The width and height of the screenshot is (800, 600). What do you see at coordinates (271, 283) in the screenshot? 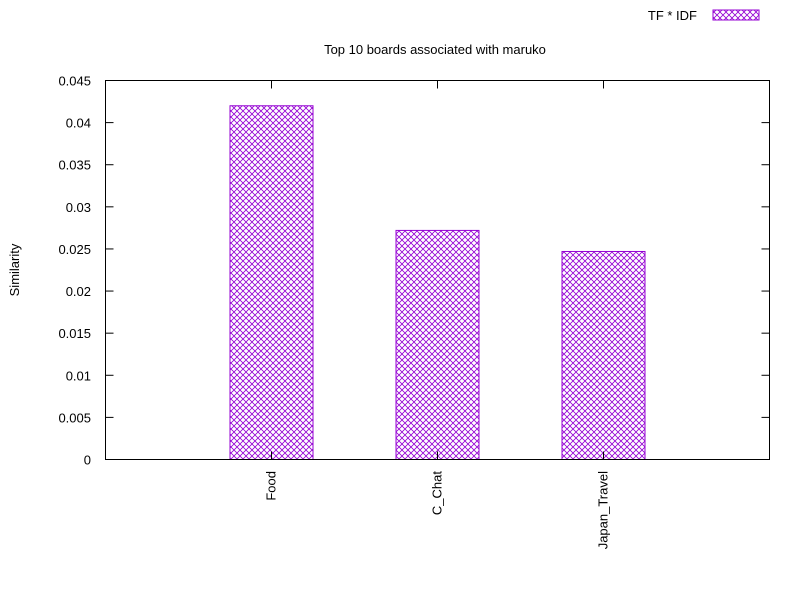
I see `bar-food` at bounding box center [271, 283].